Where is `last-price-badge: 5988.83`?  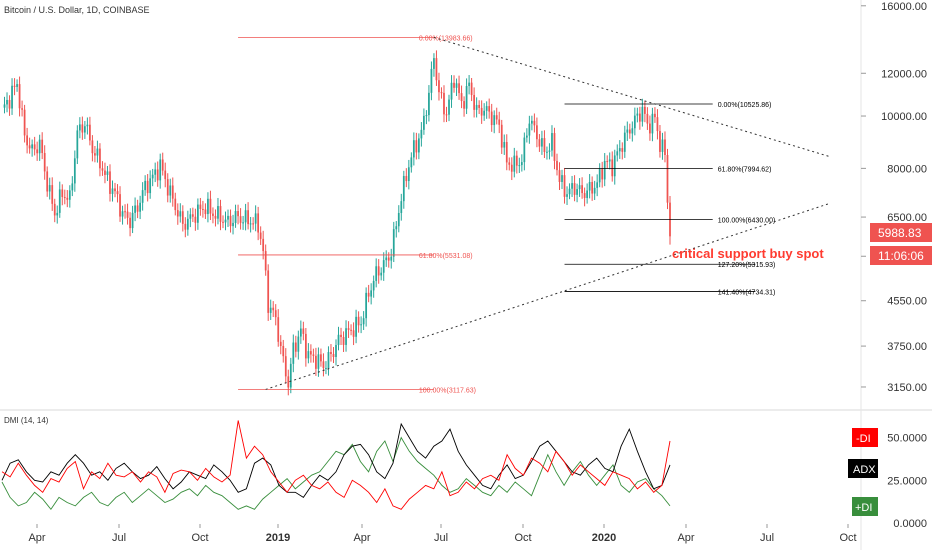
last-price-badge: 5988.83 is located at coordinates (901, 232).